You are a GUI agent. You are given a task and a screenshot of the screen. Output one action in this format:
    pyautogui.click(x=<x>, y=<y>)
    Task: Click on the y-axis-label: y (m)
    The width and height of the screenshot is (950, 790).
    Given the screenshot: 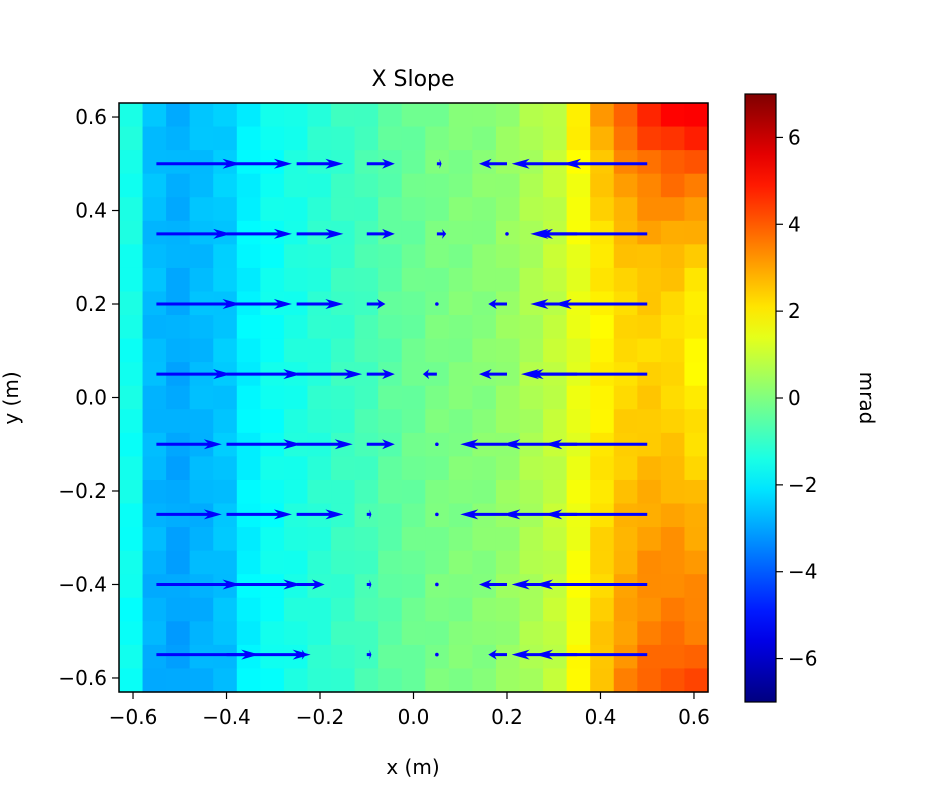 What is the action you would take?
    pyautogui.click(x=11, y=397)
    